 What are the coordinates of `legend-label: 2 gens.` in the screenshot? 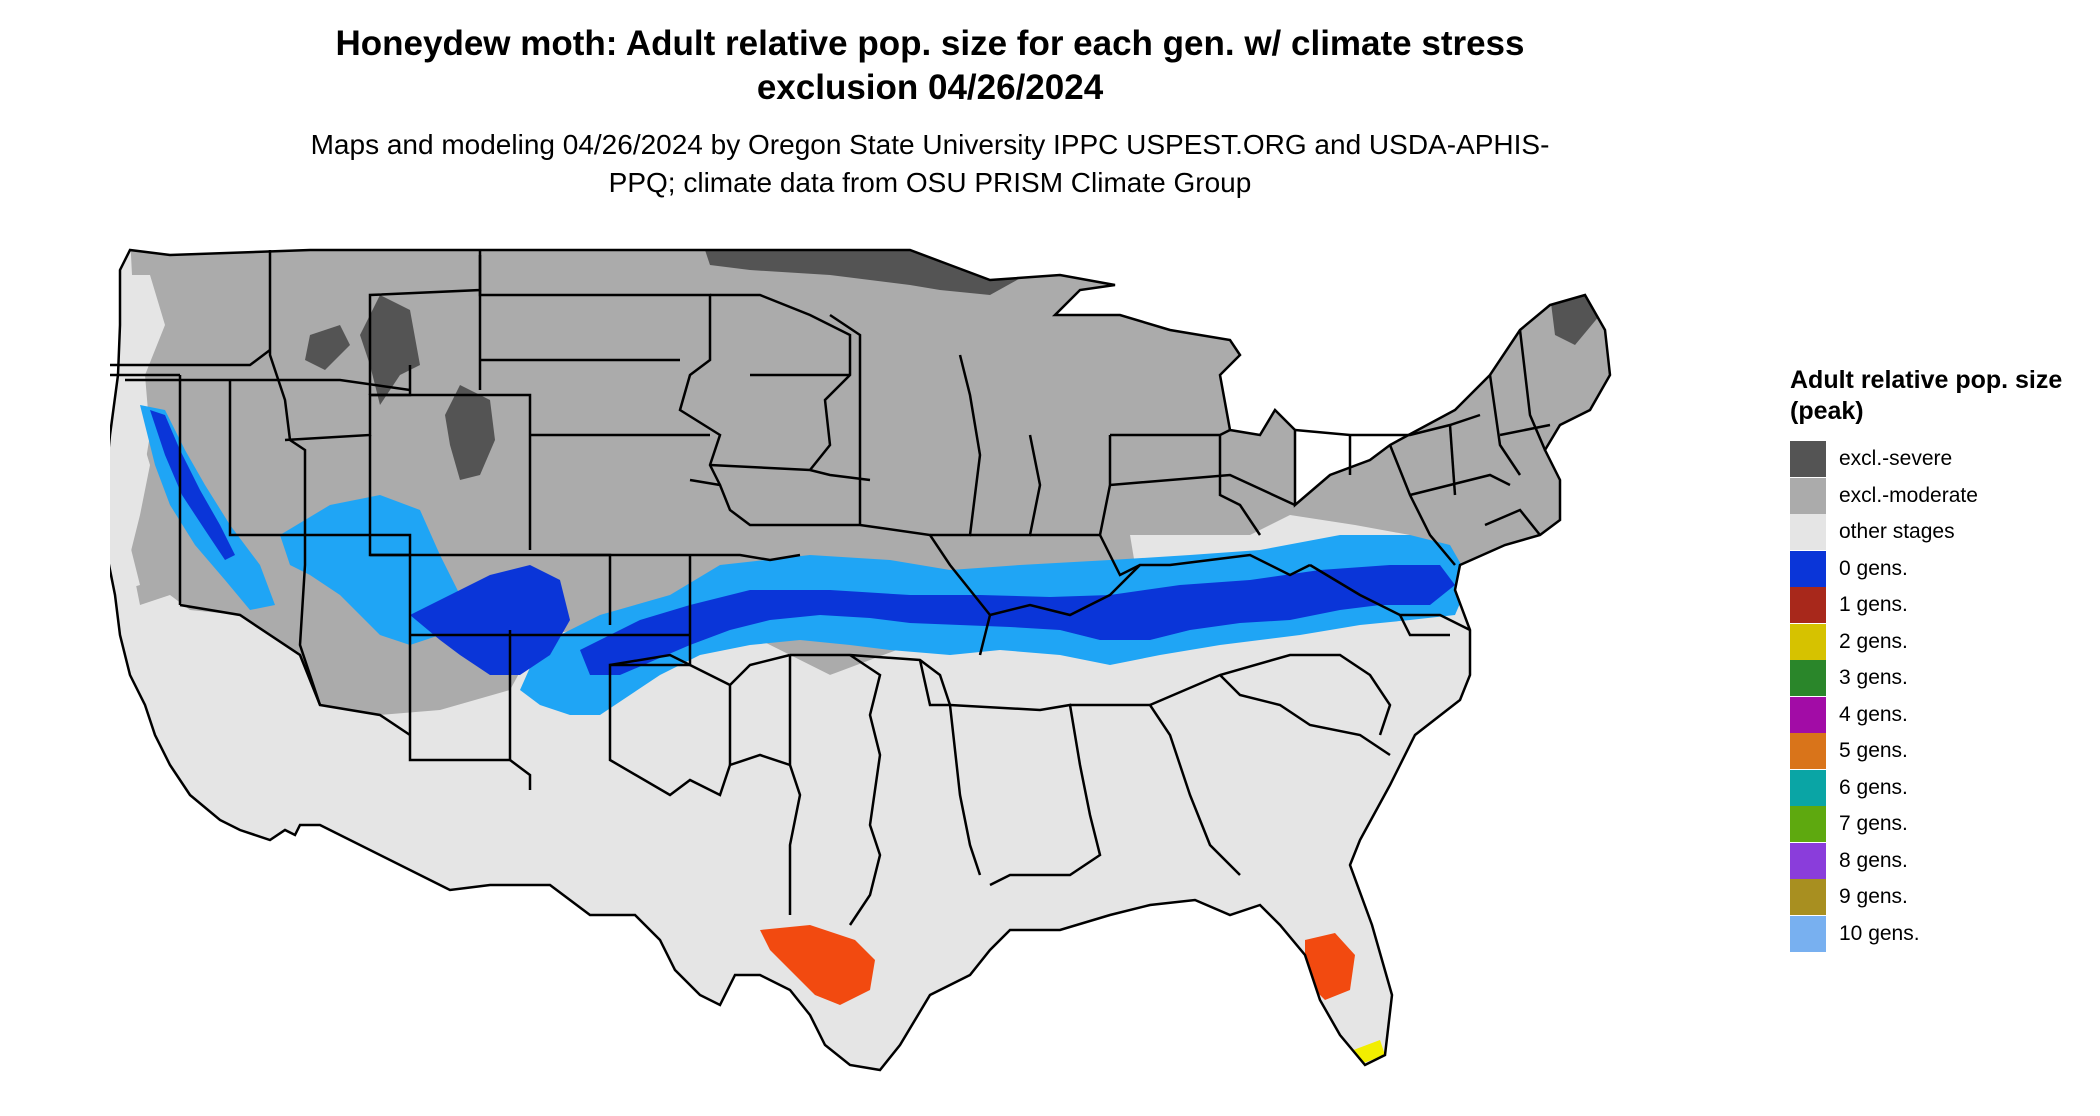 It's located at (1873, 641).